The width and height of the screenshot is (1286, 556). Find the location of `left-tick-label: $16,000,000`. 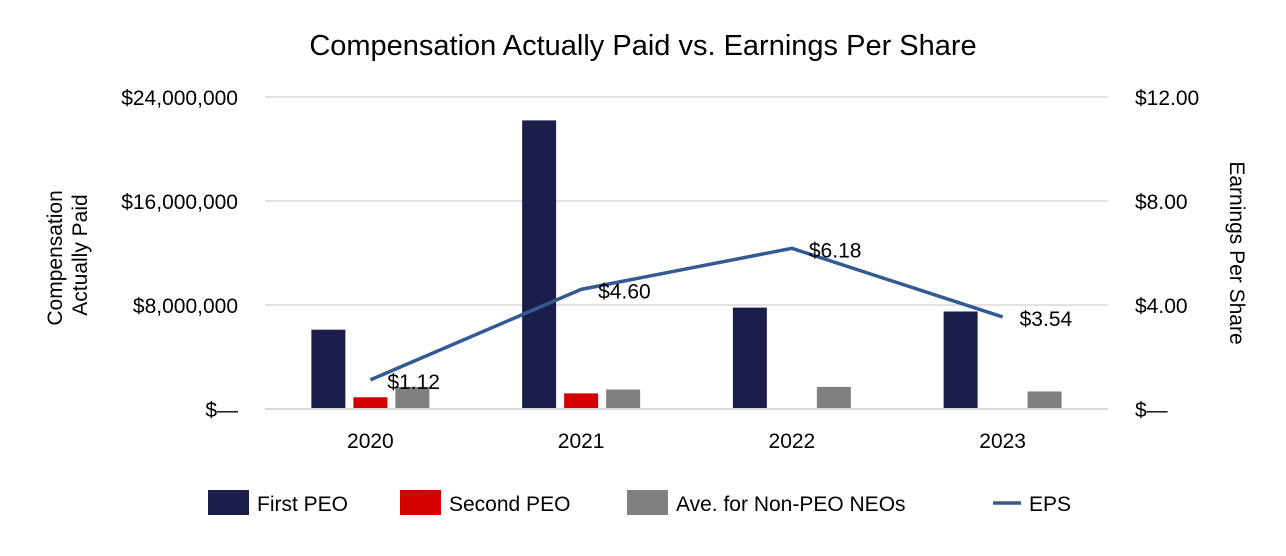

left-tick-label: $16,000,000 is located at coordinates (179, 202).